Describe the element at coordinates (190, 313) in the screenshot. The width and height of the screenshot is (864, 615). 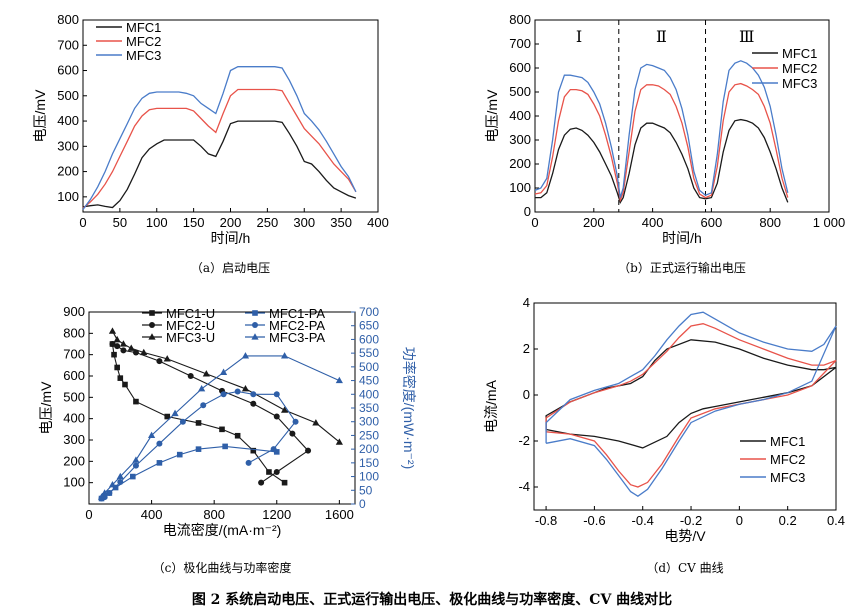
I see `legend-label-mfc1-u: MFC1-U` at that location.